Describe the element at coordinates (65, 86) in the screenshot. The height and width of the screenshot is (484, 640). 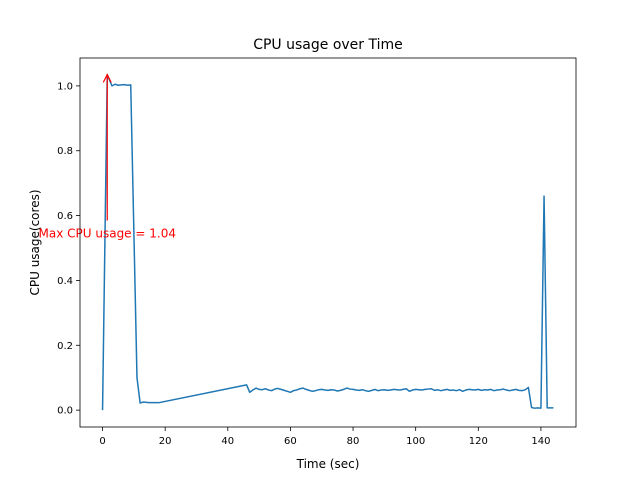
I see `y-tick-label: 1.0` at that location.